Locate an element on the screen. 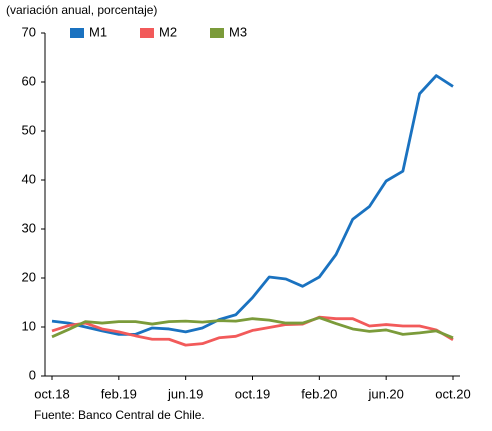 The height and width of the screenshot is (431, 492). y-tick-label: 70 is located at coordinates (29, 31).